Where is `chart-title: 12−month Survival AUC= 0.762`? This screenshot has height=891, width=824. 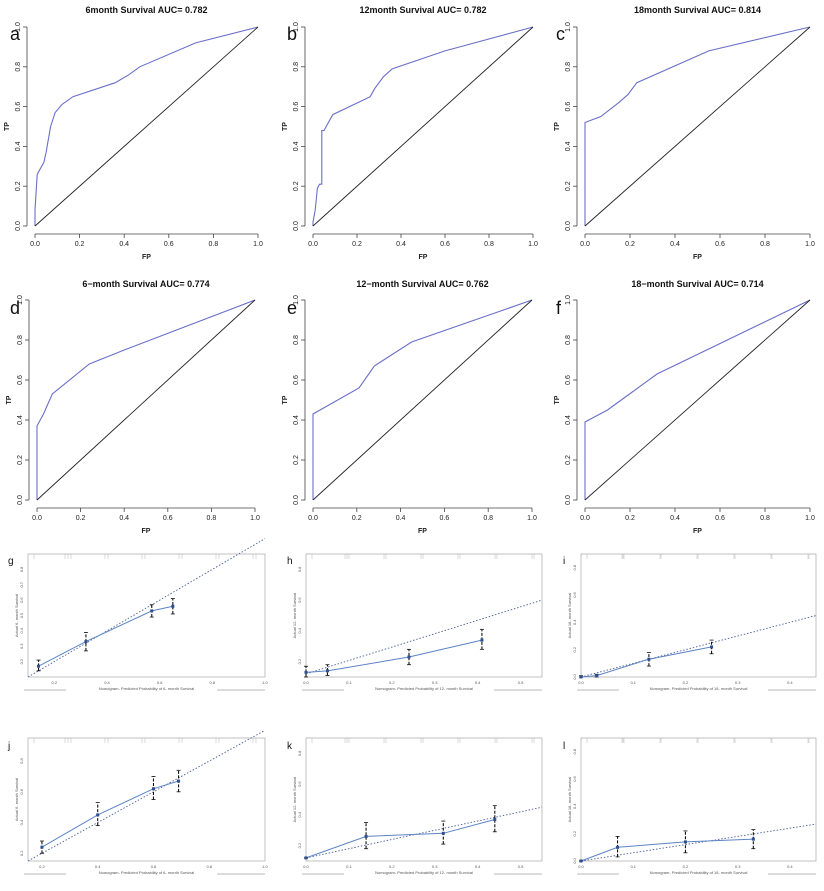 chart-title: 12−month Survival AUC= 0.762 is located at coordinates (422, 284).